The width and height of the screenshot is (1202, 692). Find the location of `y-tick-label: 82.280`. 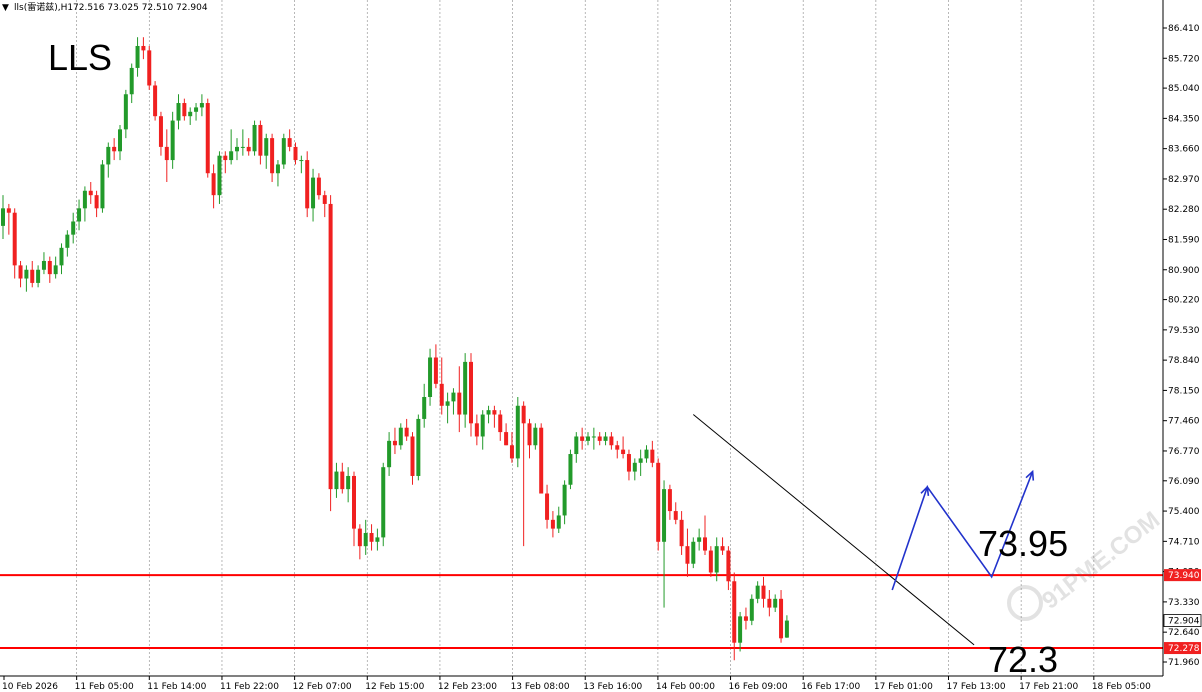

y-tick-label: 82.280 is located at coordinates (1184, 210).